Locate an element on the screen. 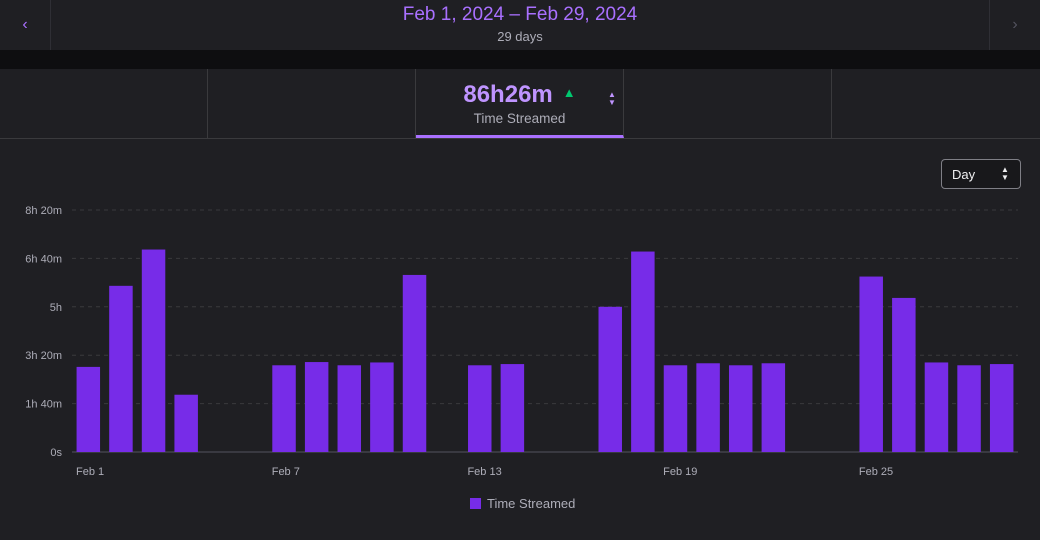 The width and height of the screenshot is (1040, 540). x-tick-label: Feb 7 is located at coordinates (286, 472).